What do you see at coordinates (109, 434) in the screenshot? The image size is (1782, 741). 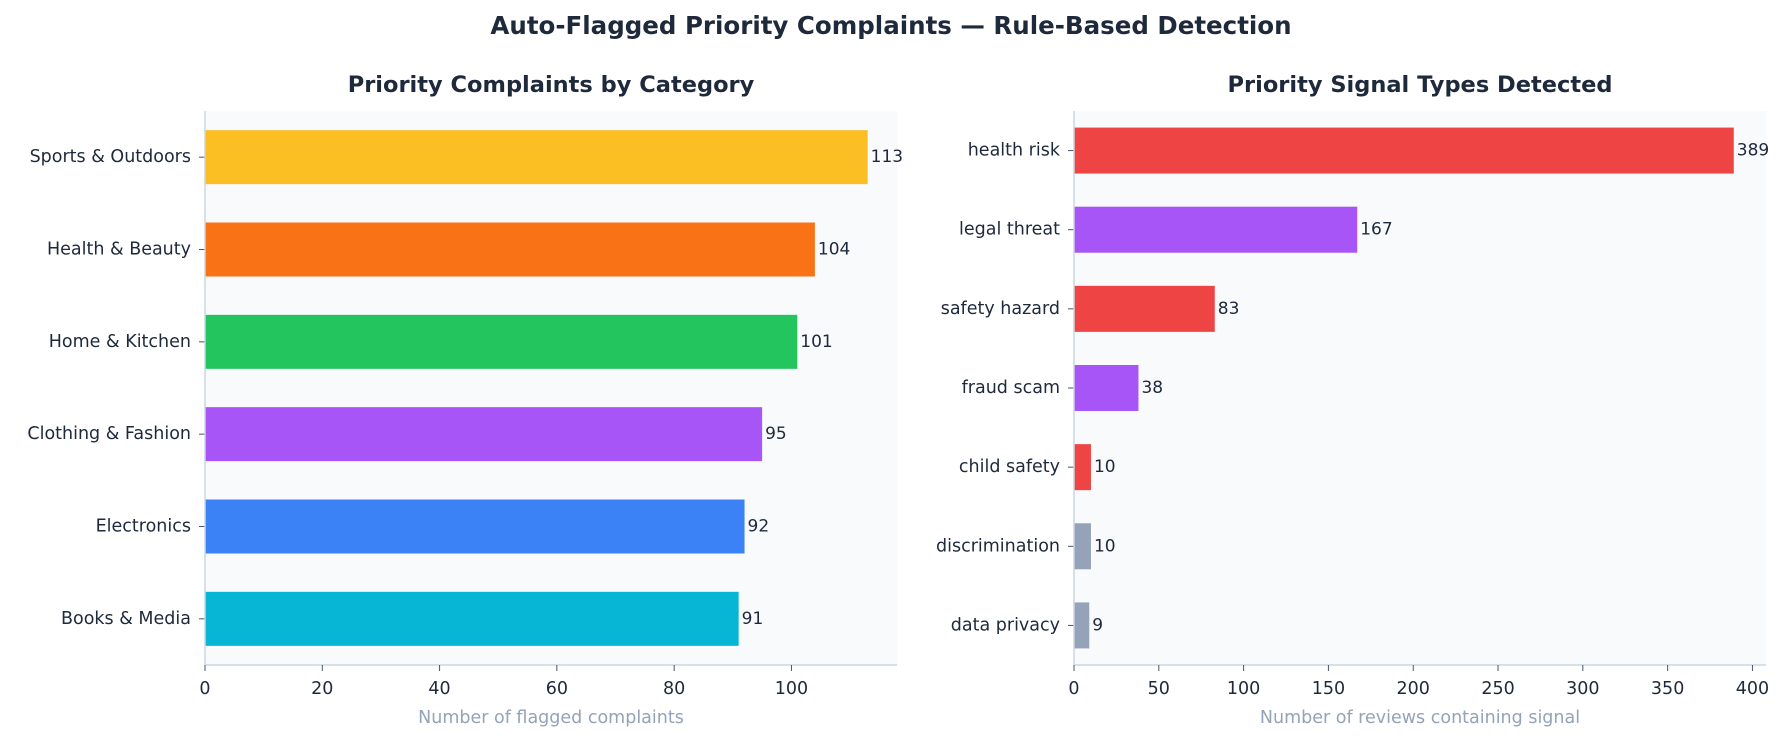 I see `category-label: Clothing & Fashion` at bounding box center [109, 434].